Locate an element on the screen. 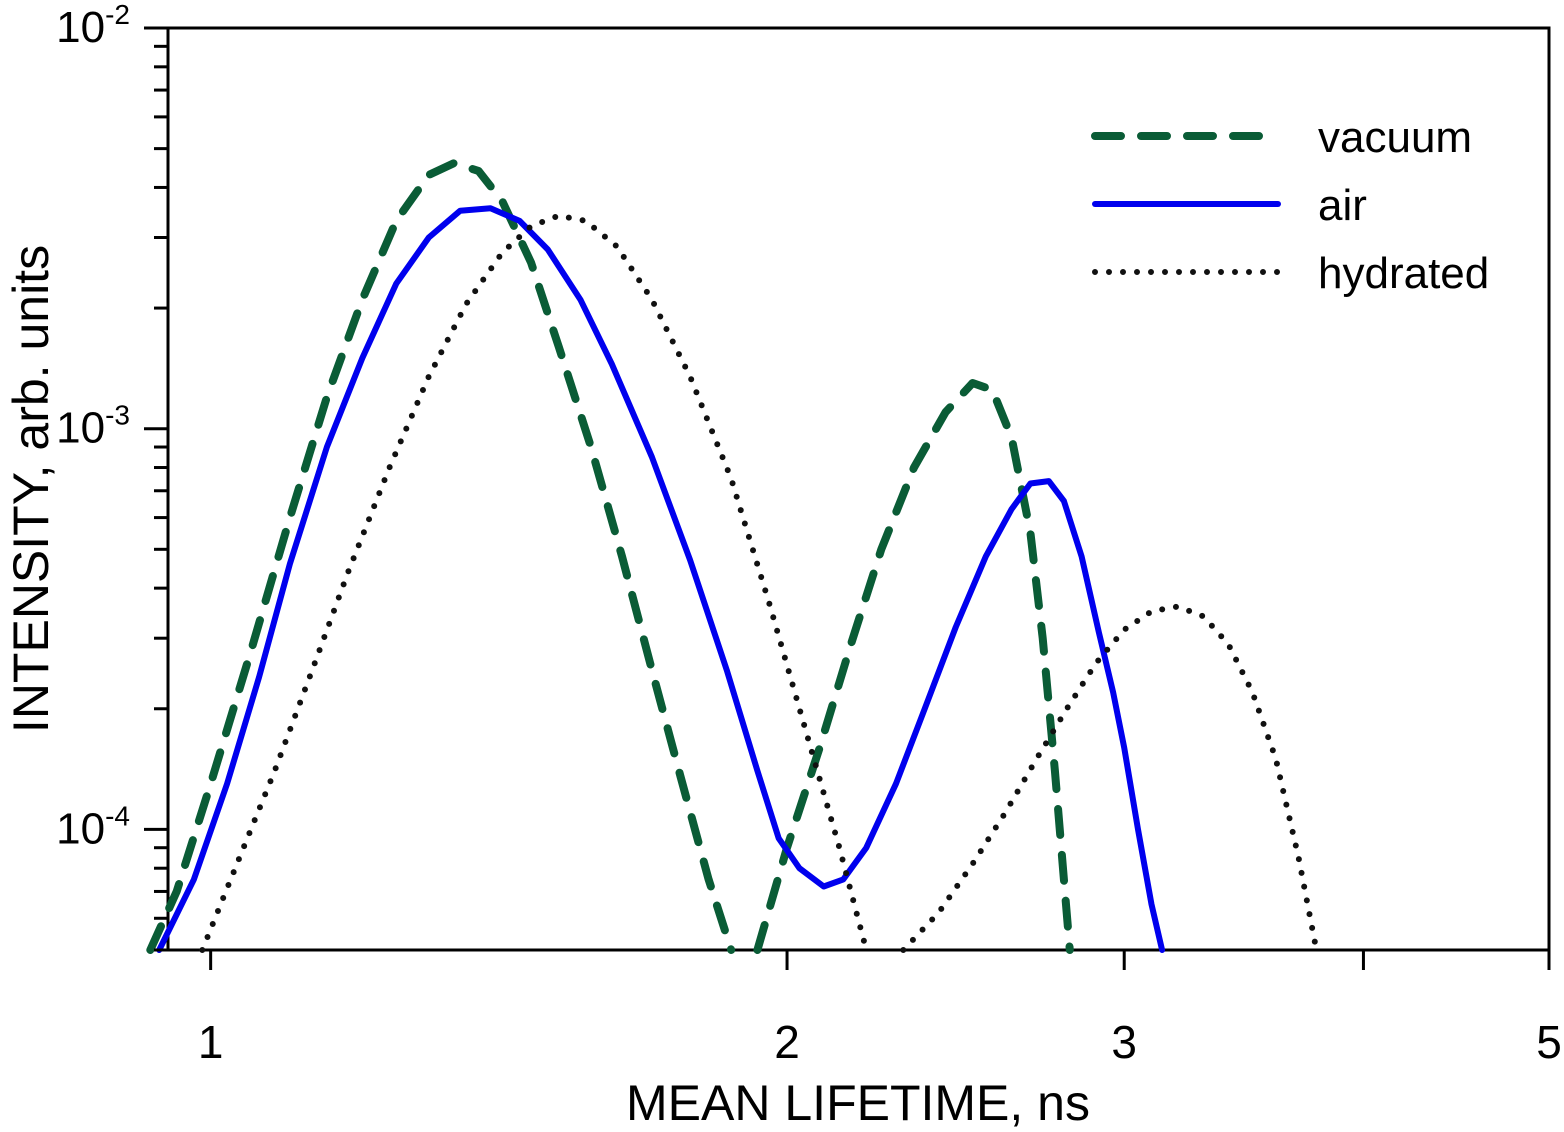  x-tick-label-2: 2 is located at coordinates (787, 1042).